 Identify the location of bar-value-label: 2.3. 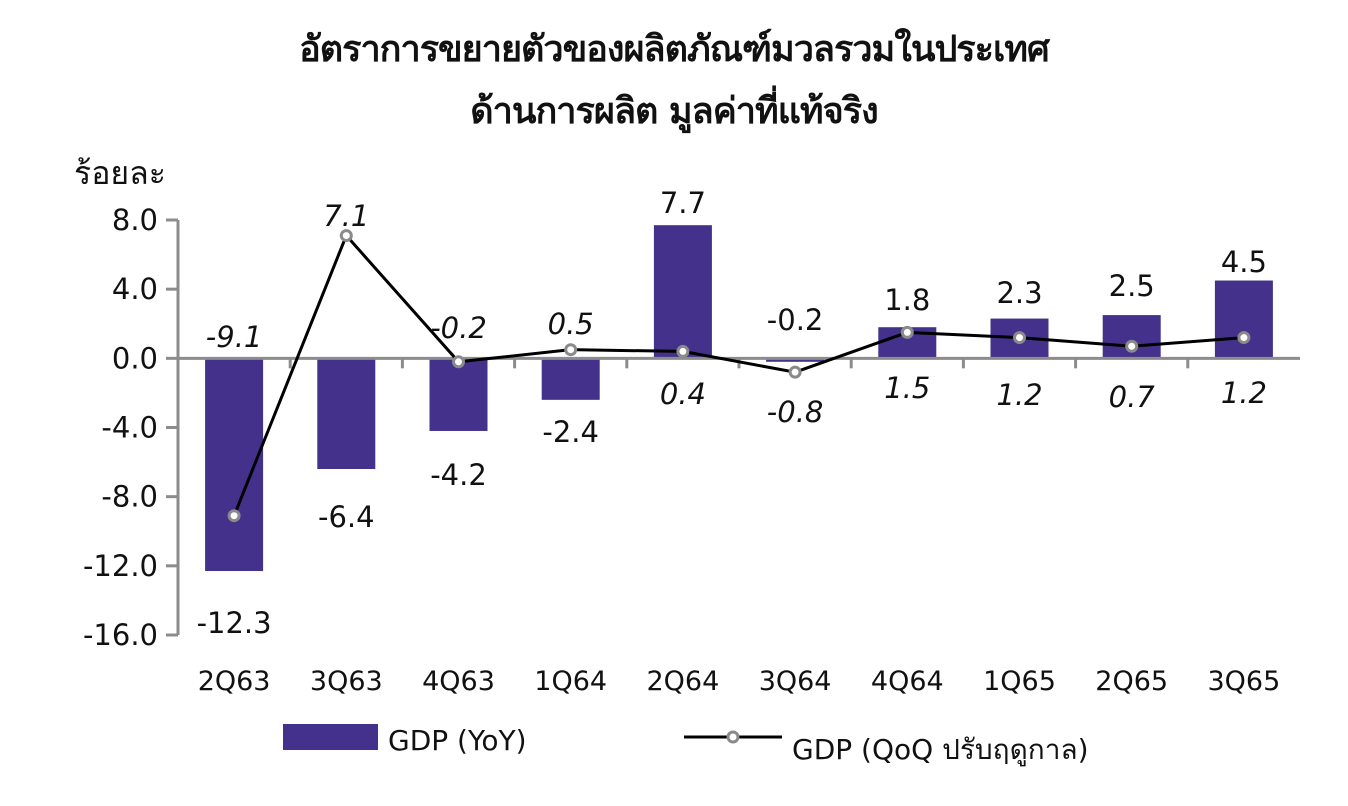
(1019, 293).